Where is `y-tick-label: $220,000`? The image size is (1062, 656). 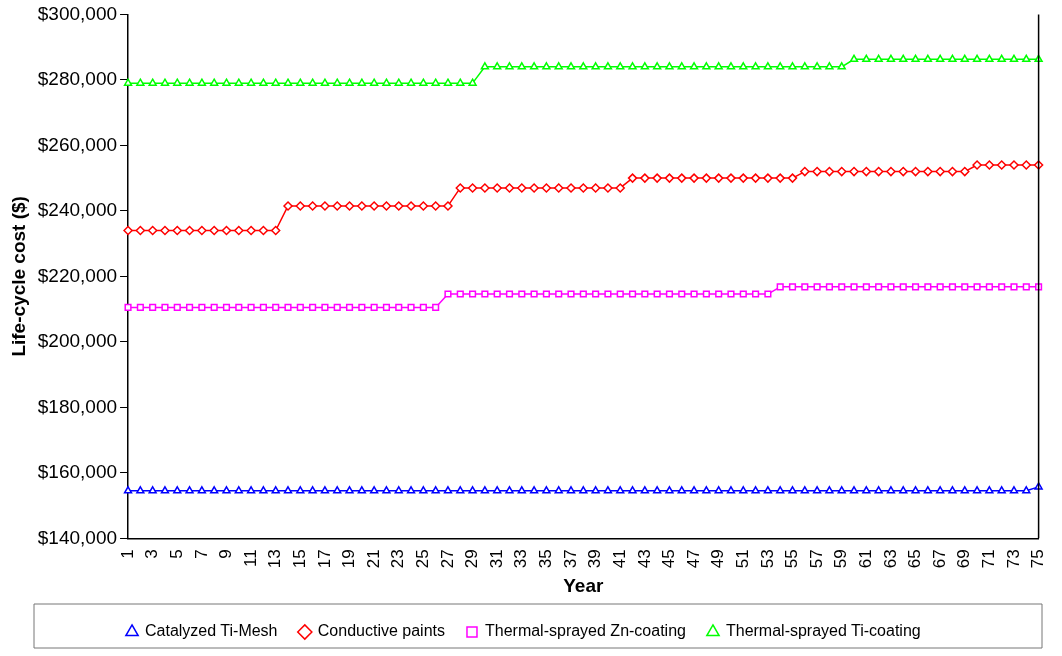
y-tick-label: $220,000 is located at coordinates (77, 275).